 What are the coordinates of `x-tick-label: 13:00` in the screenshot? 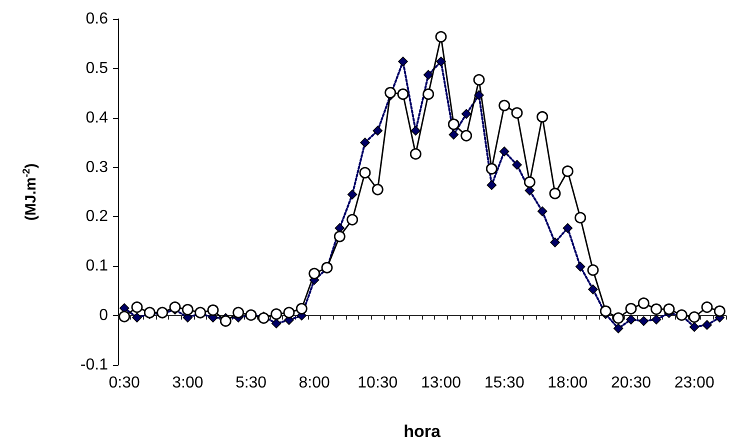 It's located at (441, 383).